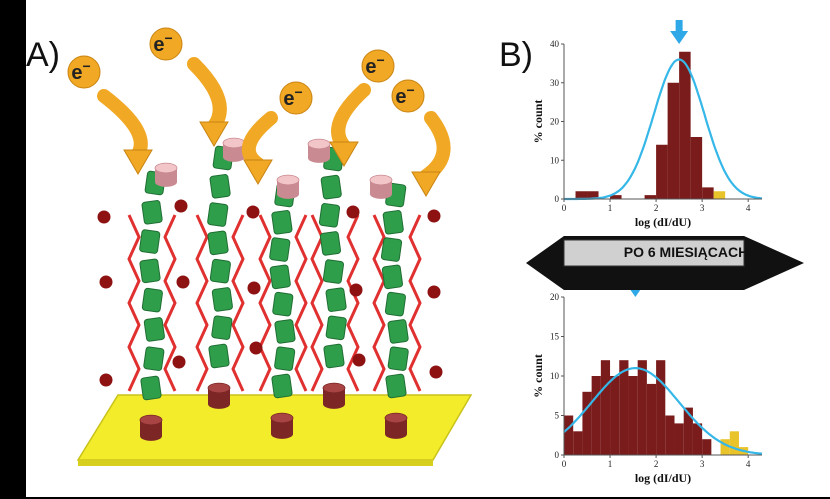 Image resolution: width=830 pixels, height=499 pixels. I want to click on x-tick-label: 0, so click(564, 464).